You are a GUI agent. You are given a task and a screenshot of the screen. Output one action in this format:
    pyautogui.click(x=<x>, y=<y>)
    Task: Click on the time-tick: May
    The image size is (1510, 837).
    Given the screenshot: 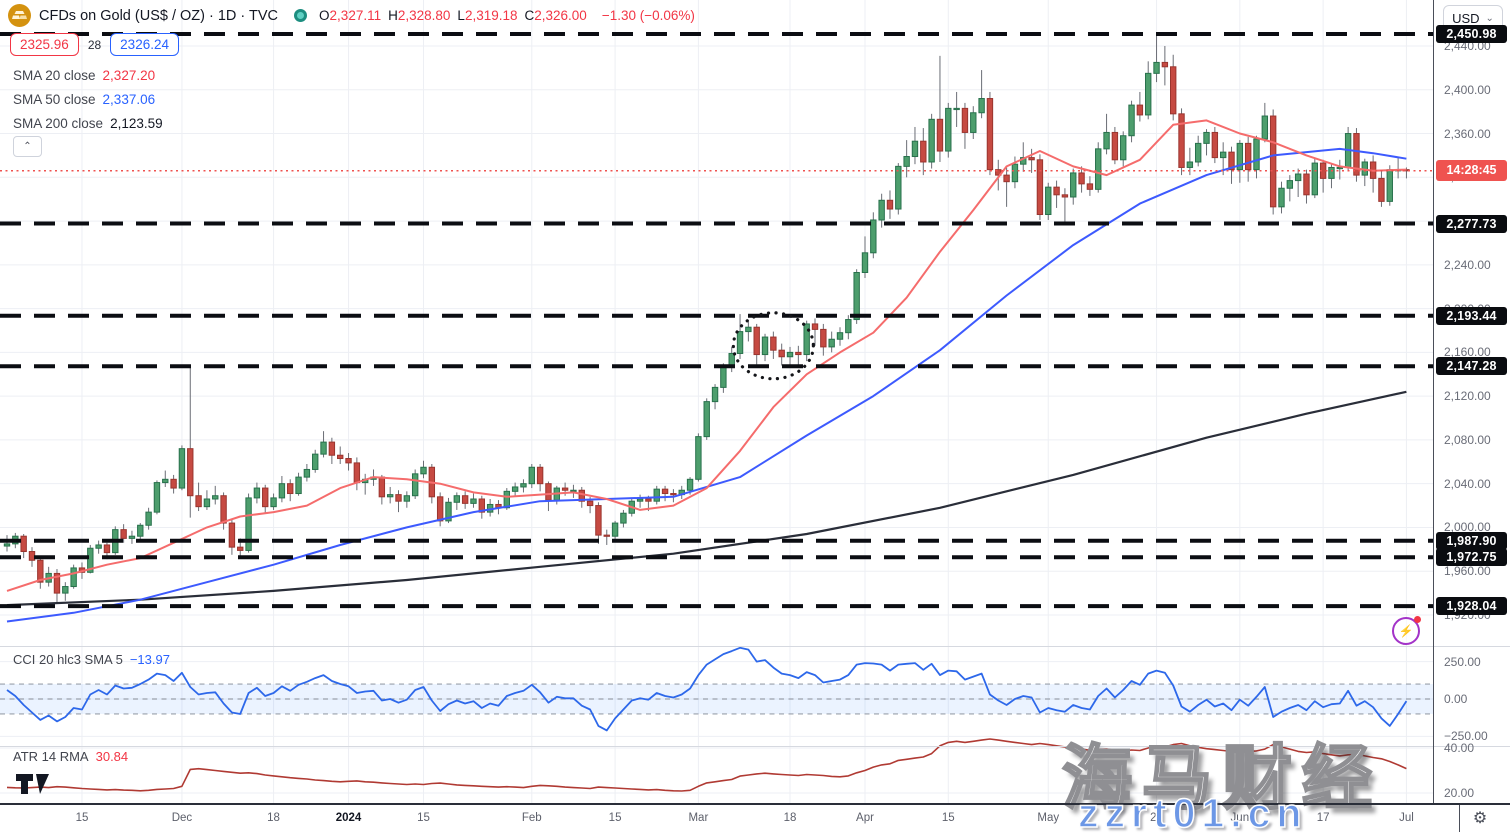 What is the action you would take?
    pyautogui.click(x=1048, y=818)
    